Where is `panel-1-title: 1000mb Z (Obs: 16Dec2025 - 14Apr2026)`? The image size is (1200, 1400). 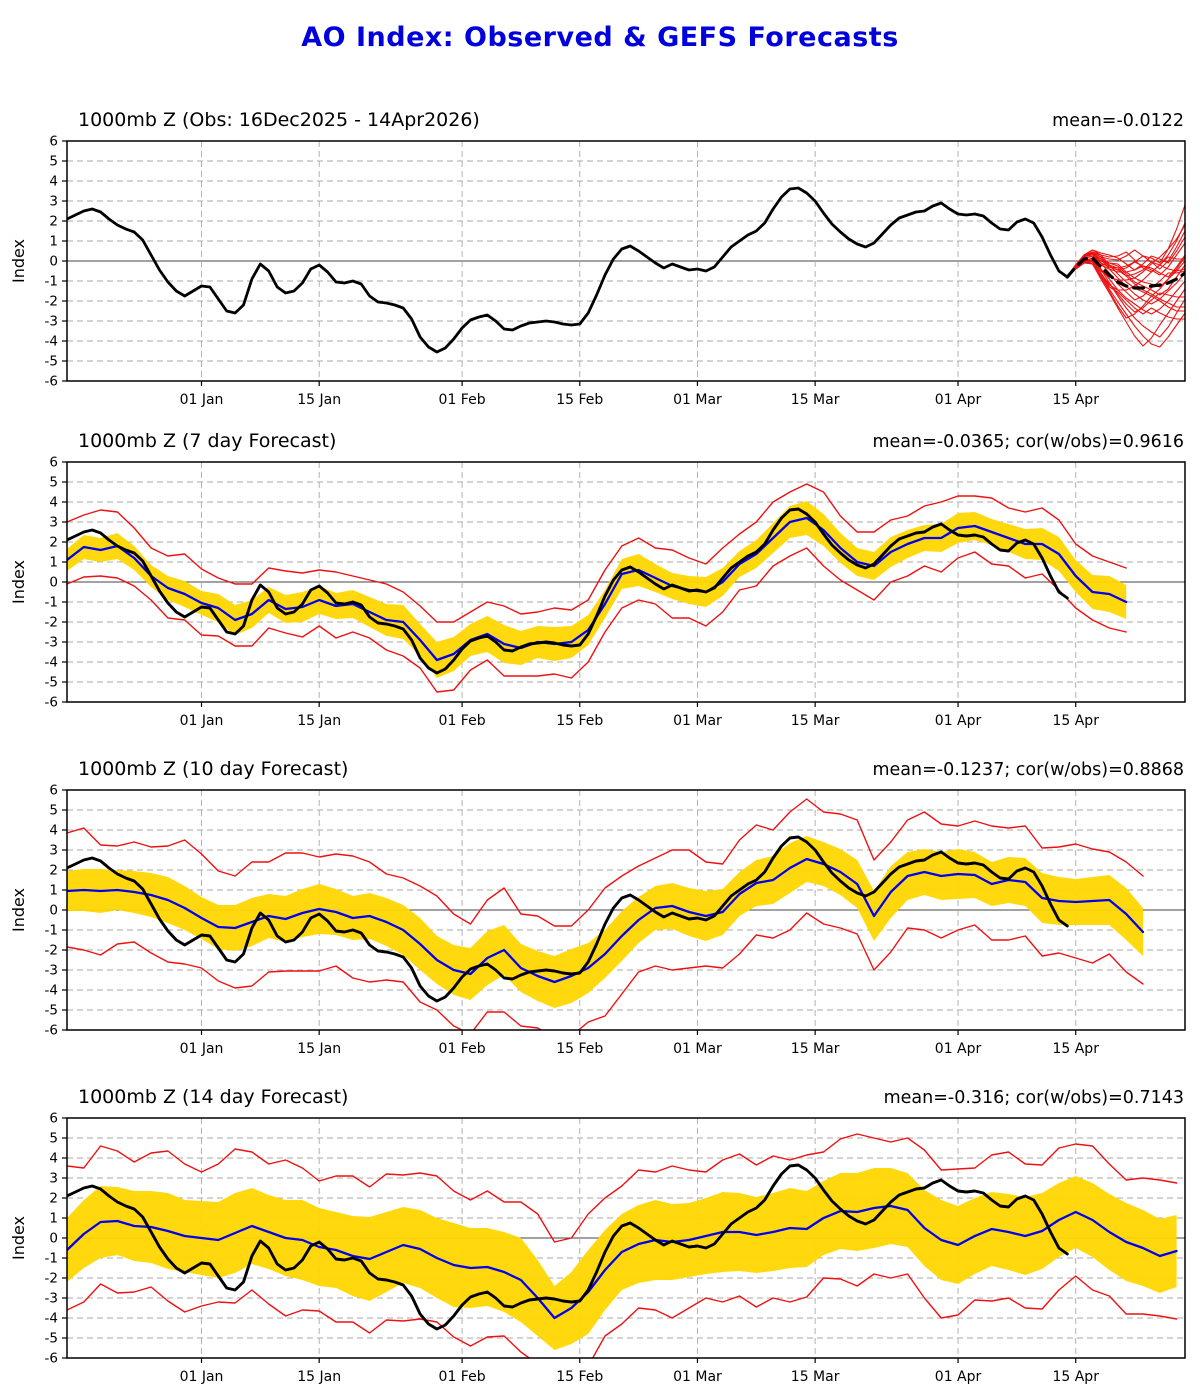 panel-1-title: 1000mb Z (Obs: 16Dec2025 - 14Apr2026) is located at coordinates (279, 120).